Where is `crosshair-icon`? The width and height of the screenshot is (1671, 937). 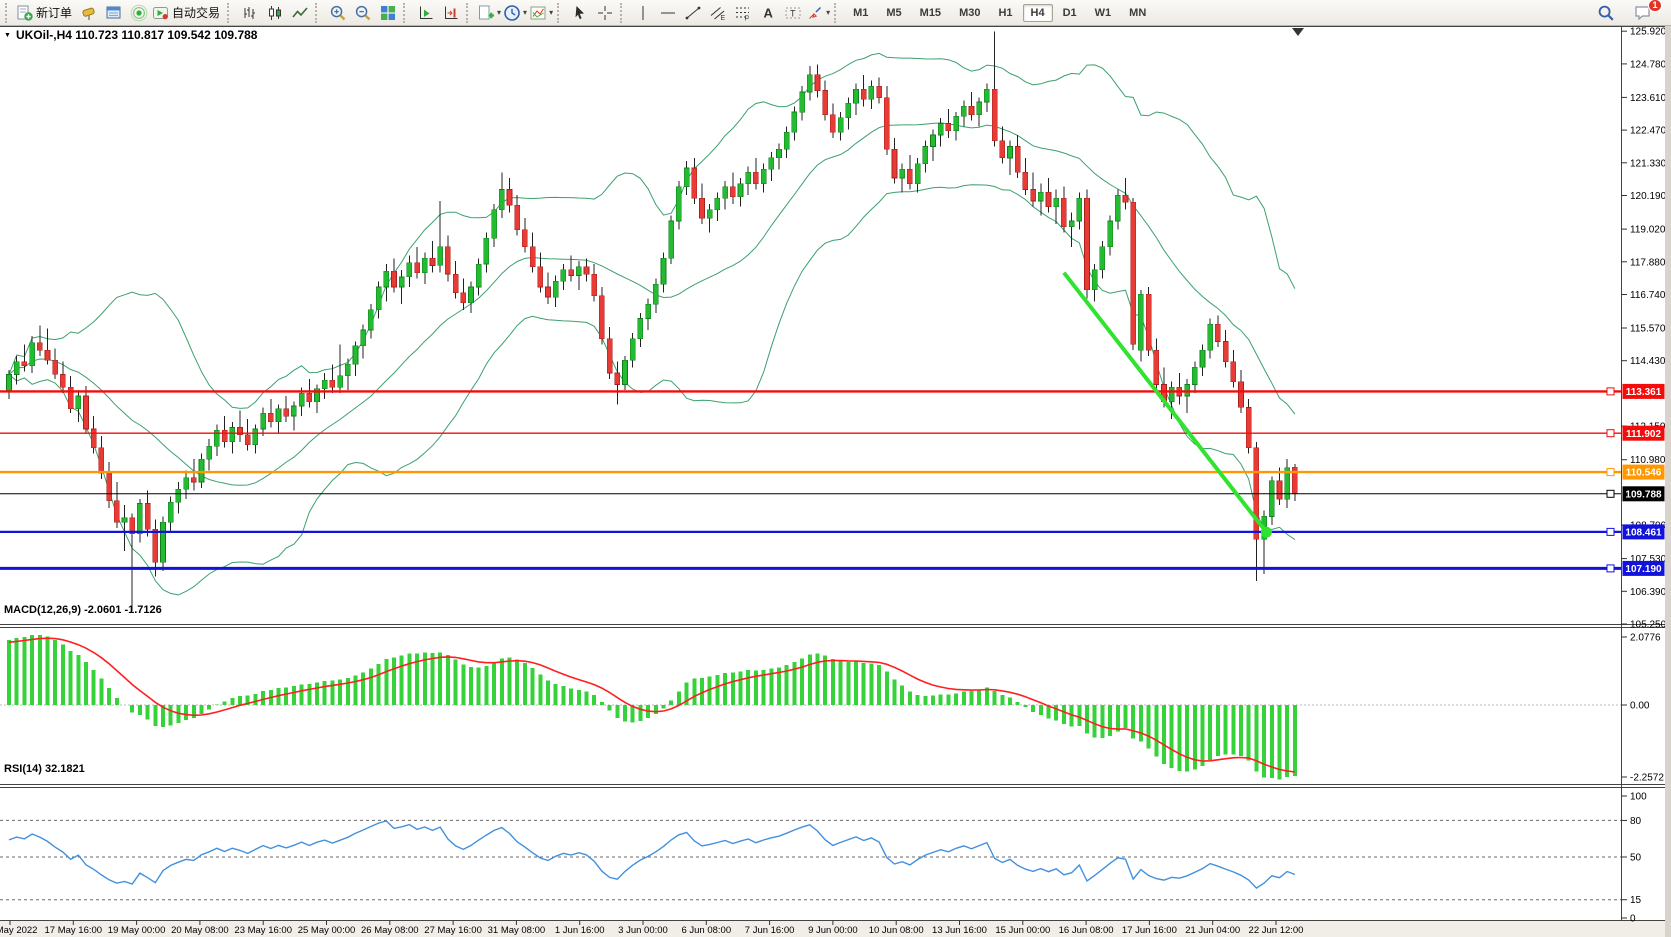 crosshair-icon is located at coordinates (604, 12).